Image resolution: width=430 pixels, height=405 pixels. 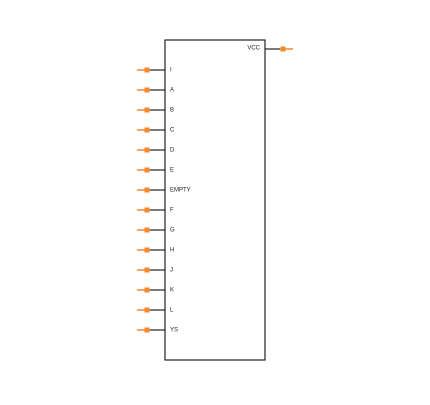 What do you see at coordinates (172, 251) in the screenshot?
I see `pin-label: H` at bounding box center [172, 251].